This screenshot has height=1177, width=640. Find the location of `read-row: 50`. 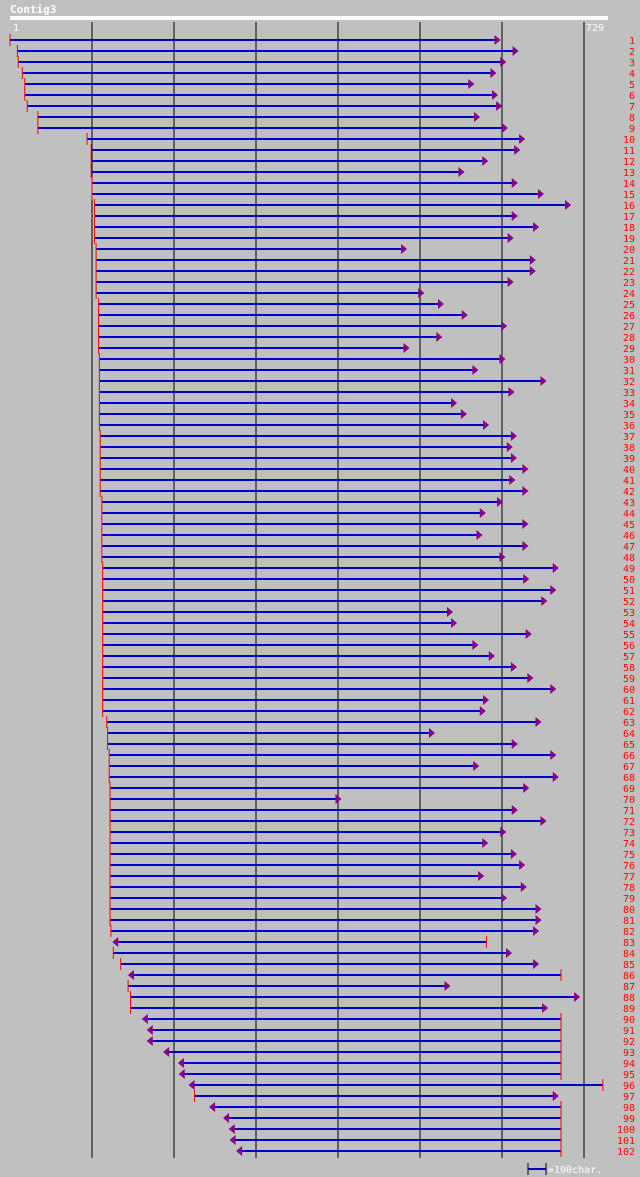

read-row: 50 is located at coordinates (368, 579).